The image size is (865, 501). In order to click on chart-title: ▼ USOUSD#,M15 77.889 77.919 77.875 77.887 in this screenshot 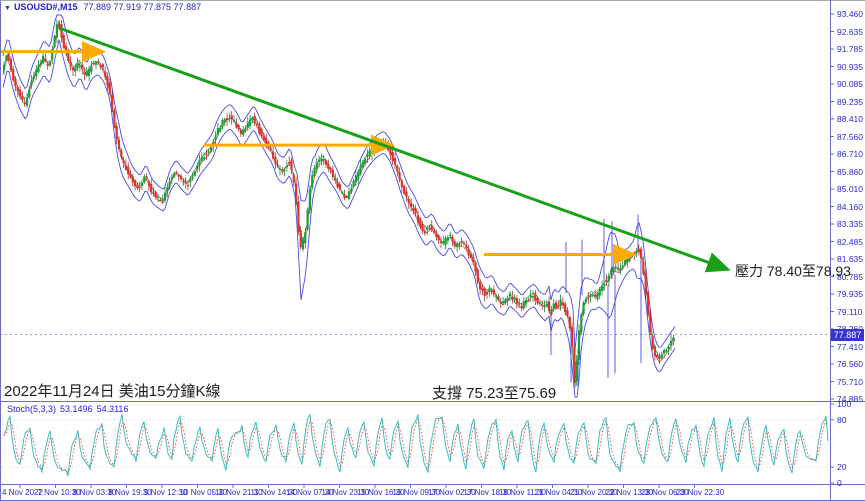, I will do `click(102, 7)`.